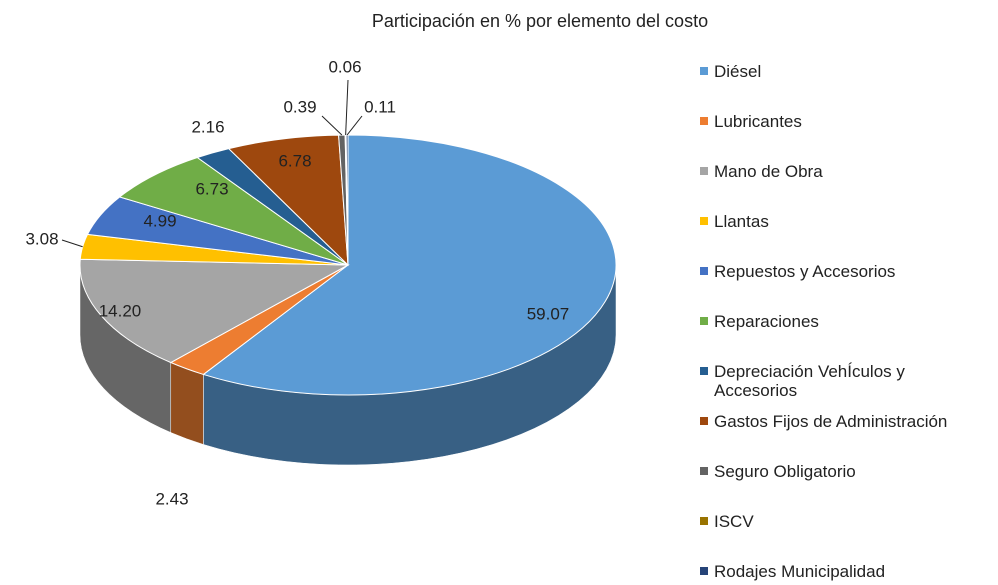 The width and height of the screenshot is (998, 585). What do you see at coordinates (845, 71) in the screenshot?
I see `legend-item: Diésel` at bounding box center [845, 71].